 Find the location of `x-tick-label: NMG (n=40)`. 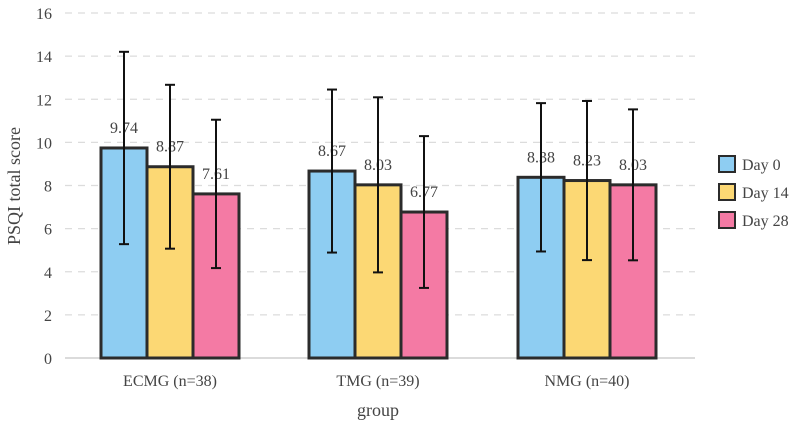

x-tick-label: NMG (n=40) is located at coordinates (586, 381).